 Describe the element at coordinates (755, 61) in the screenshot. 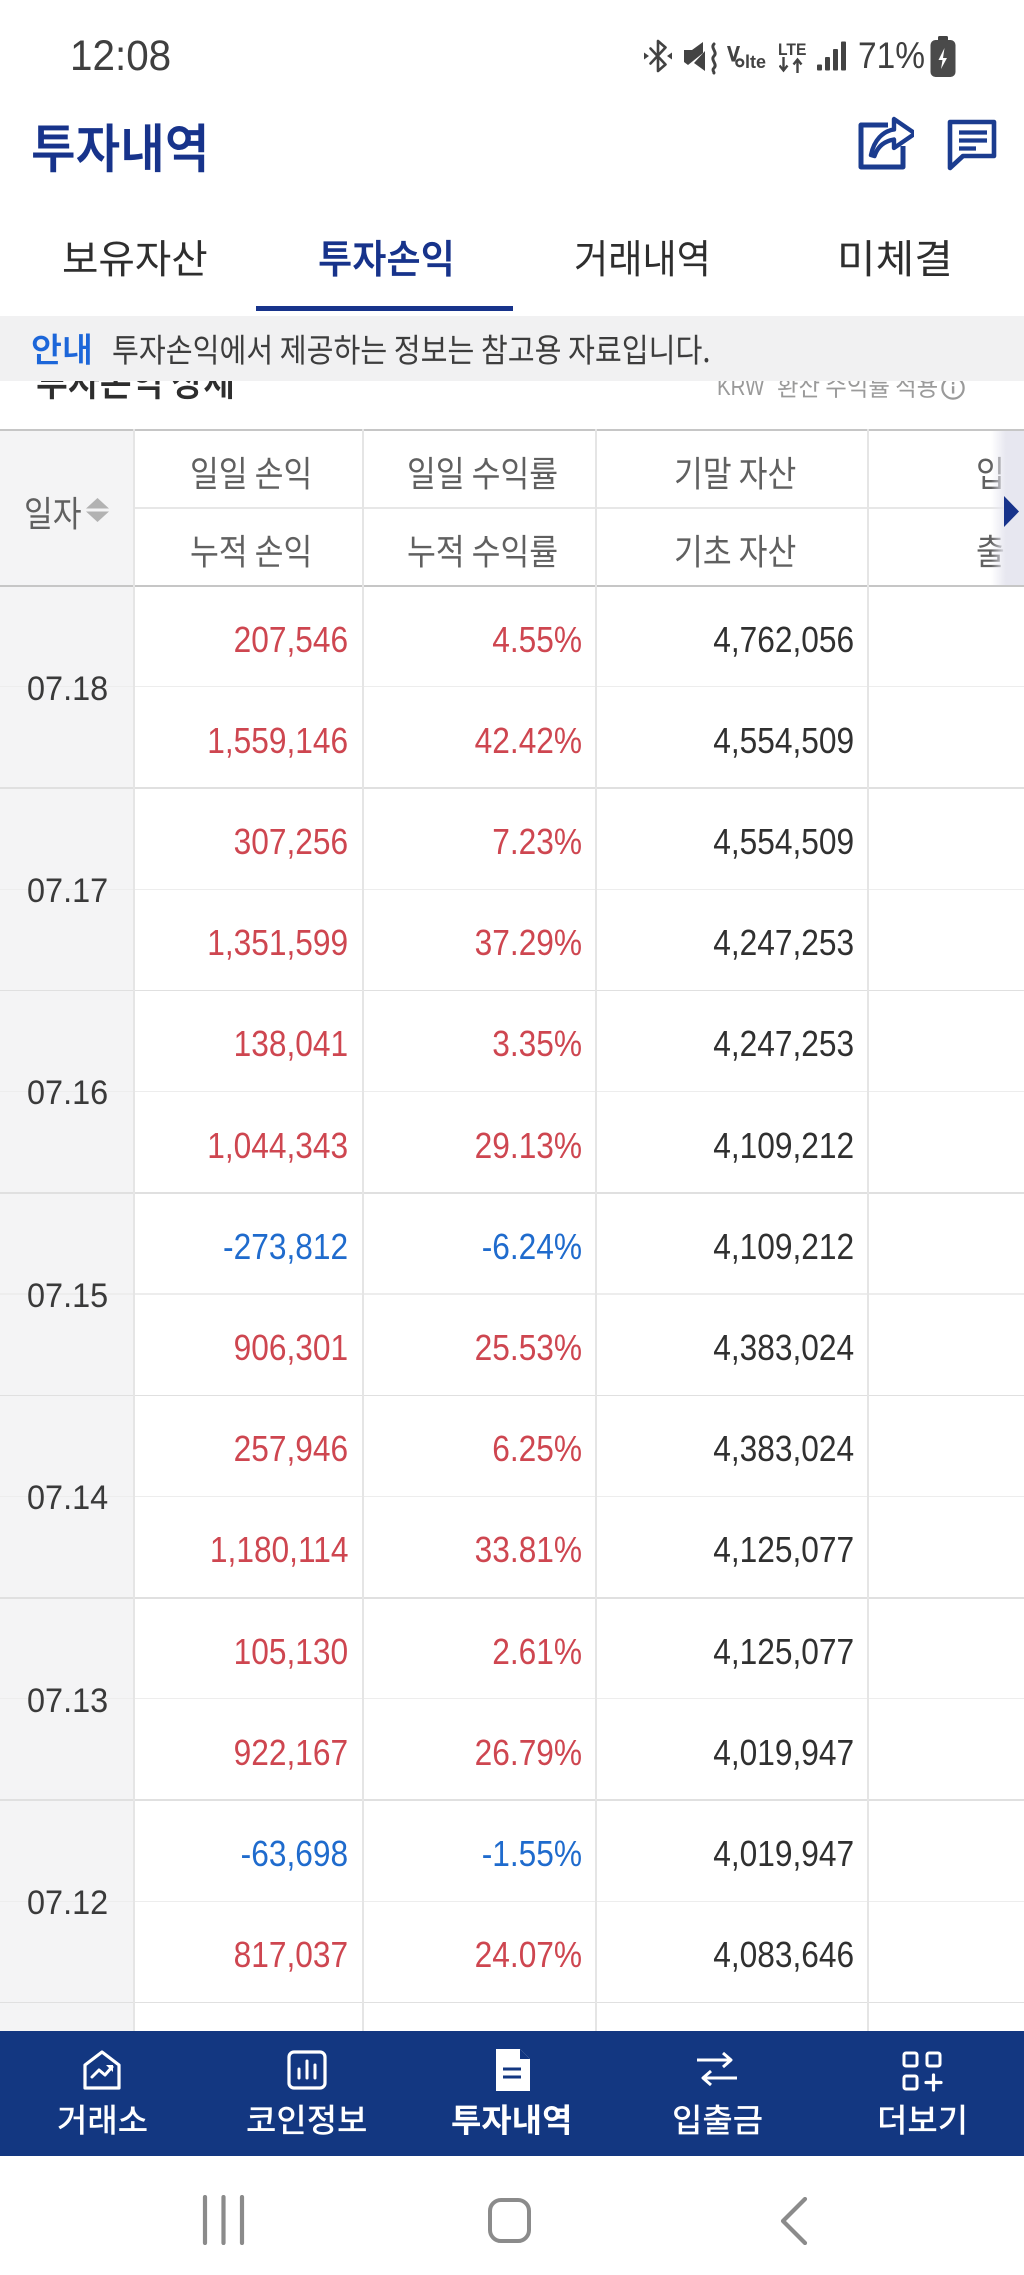

I see `svg-text: lte` at that location.